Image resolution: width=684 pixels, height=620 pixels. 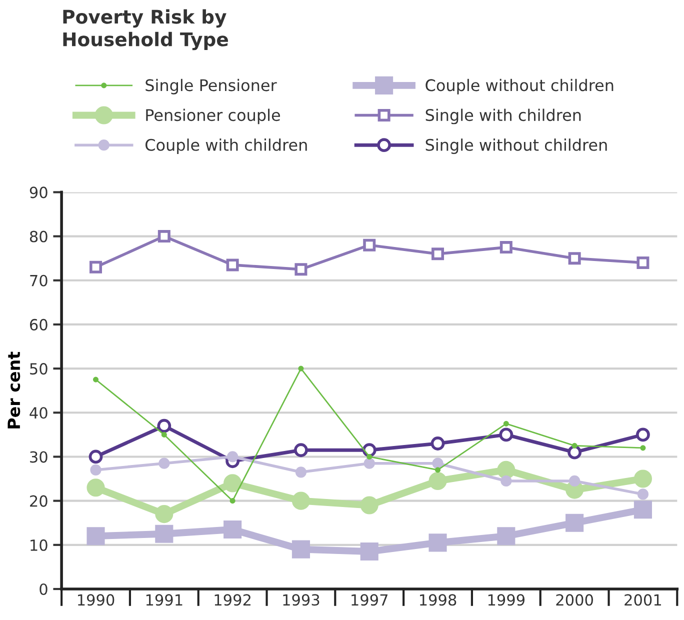 I want to click on y-tick-label: 30, so click(x=39, y=457).